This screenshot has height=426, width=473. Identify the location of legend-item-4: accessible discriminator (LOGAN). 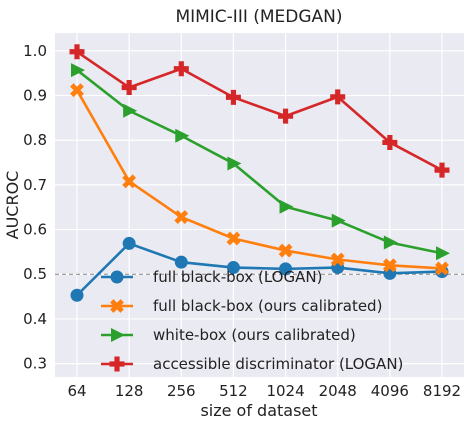
(252, 364).